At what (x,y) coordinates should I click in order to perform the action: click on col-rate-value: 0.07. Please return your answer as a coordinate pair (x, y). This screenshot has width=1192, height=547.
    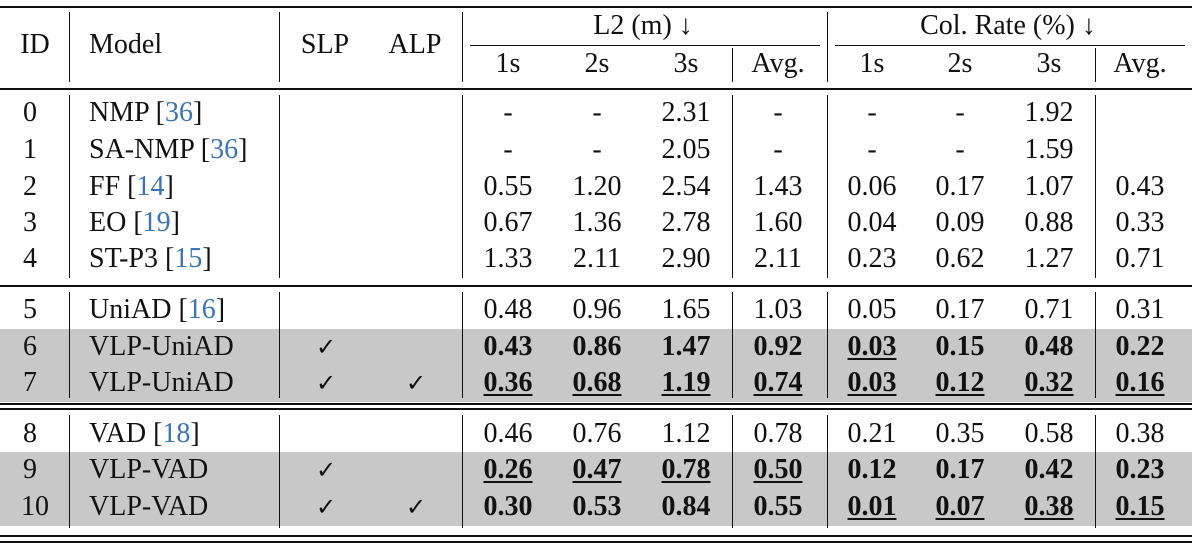
    Looking at the image, I should click on (960, 506).